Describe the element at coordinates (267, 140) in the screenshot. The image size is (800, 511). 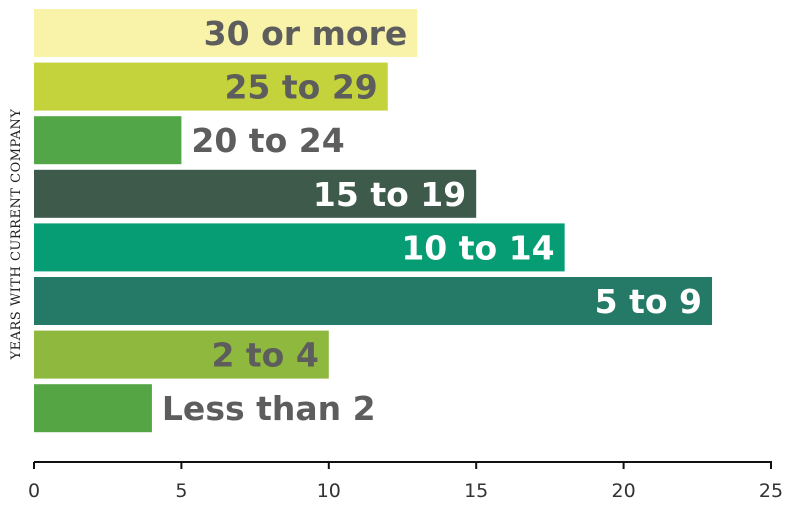
I see `bar-label-2: 20 to 24` at that location.